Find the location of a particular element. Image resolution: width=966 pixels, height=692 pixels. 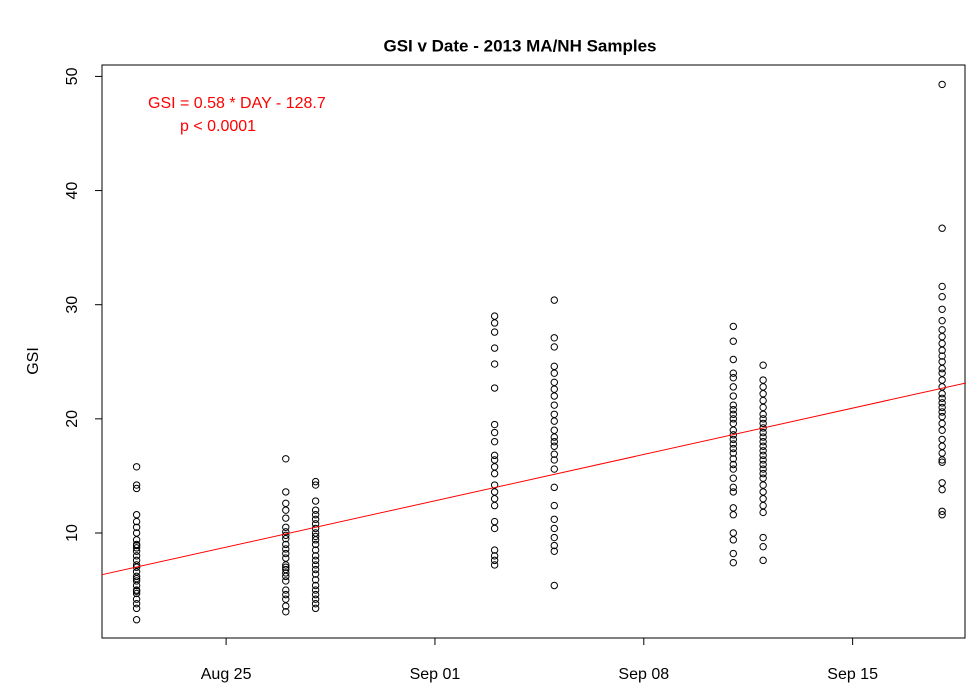

x-tick-label: Aug 25 is located at coordinates (226, 674).